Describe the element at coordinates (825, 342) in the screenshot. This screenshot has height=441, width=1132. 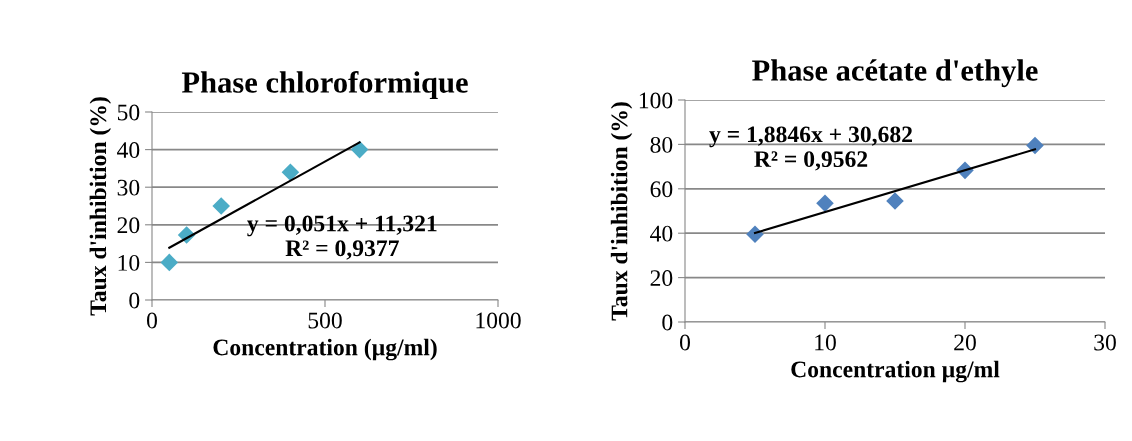
I see `x-tick-label: 10` at that location.